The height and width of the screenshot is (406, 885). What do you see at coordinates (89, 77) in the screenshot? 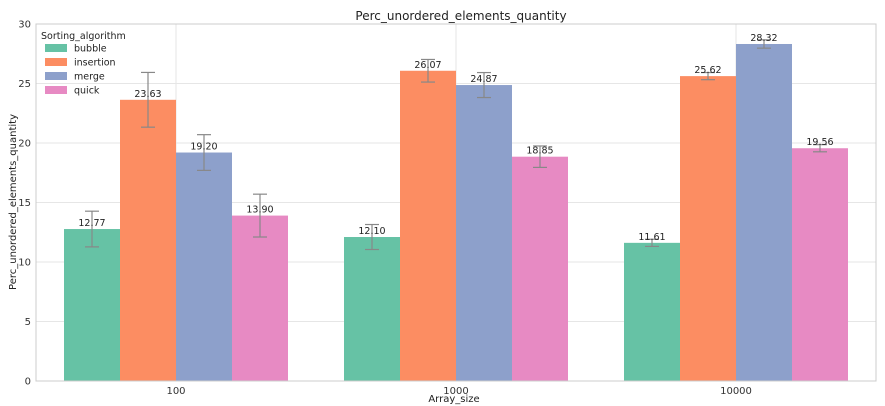
I see `legend-label-merge: merge` at bounding box center [89, 77].